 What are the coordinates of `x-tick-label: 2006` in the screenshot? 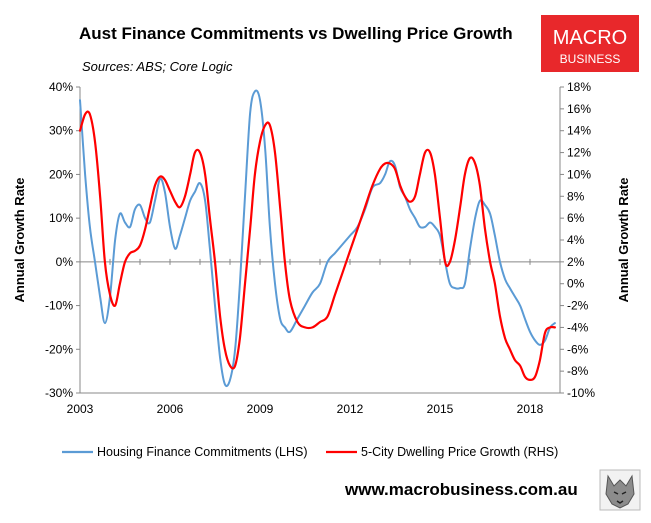 It's located at (170, 409).